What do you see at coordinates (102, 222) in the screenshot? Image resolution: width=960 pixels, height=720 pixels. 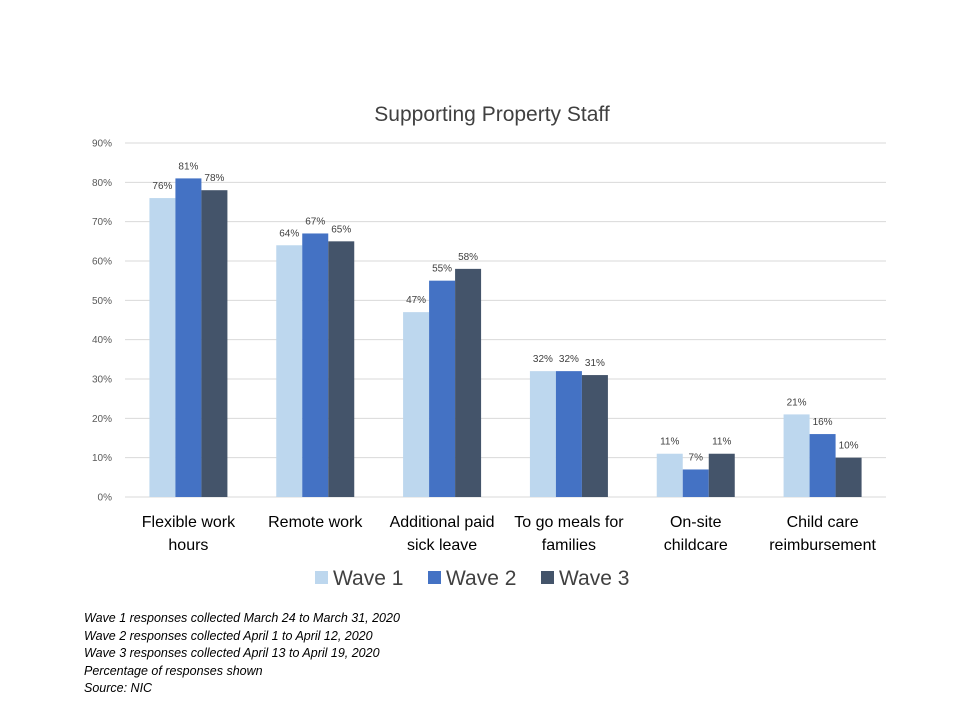 I see `y-tick-label: 70%` at bounding box center [102, 222].